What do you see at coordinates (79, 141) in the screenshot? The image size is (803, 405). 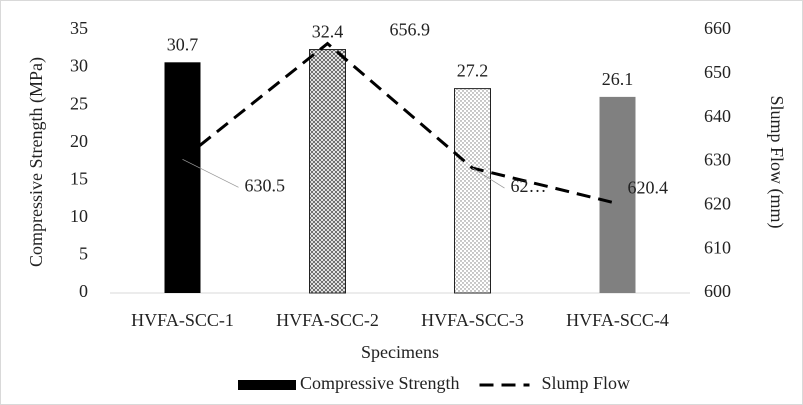 I see `y-tick-label: 20` at bounding box center [79, 141].